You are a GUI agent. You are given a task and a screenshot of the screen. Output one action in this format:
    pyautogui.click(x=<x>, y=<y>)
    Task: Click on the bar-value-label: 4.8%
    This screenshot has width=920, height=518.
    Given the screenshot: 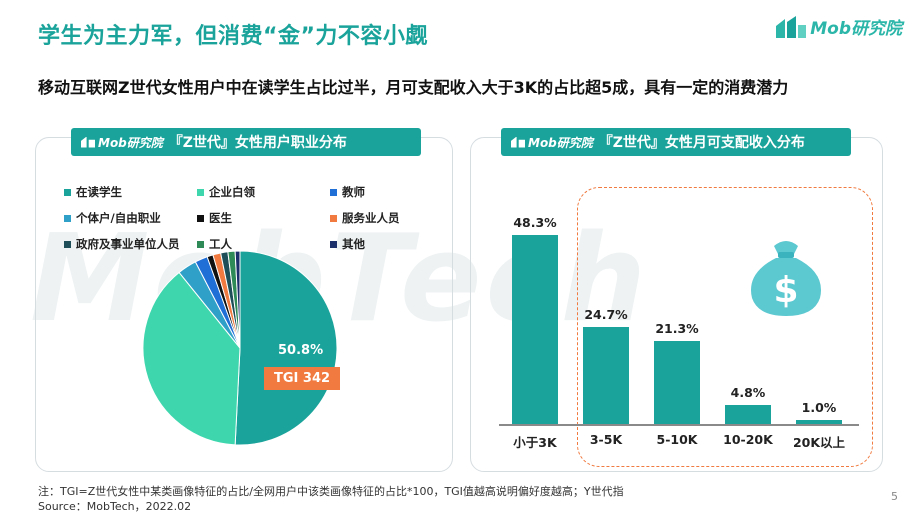 What is the action you would take?
    pyautogui.click(x=748, y=393)
    